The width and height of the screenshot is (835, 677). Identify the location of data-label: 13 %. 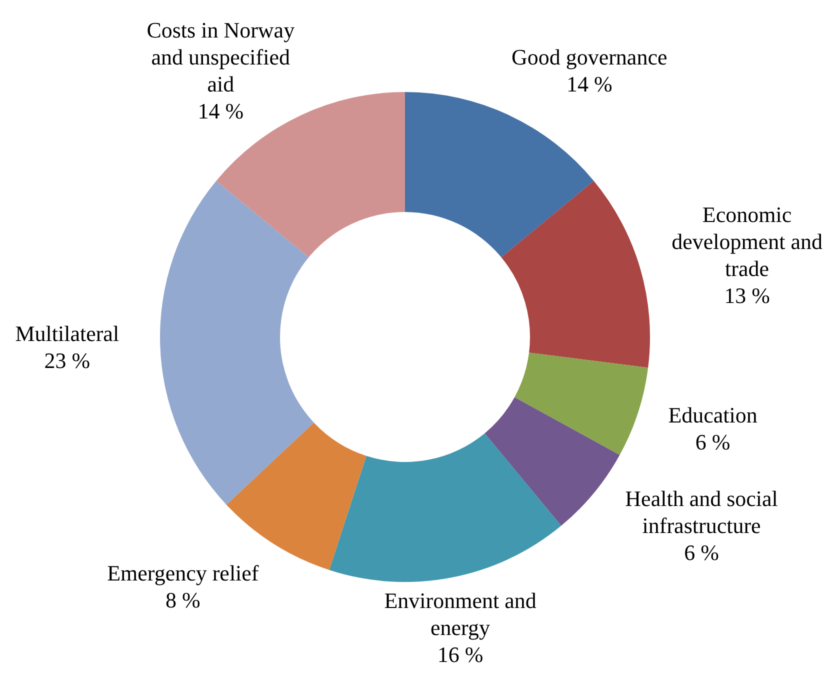
(747, 295).